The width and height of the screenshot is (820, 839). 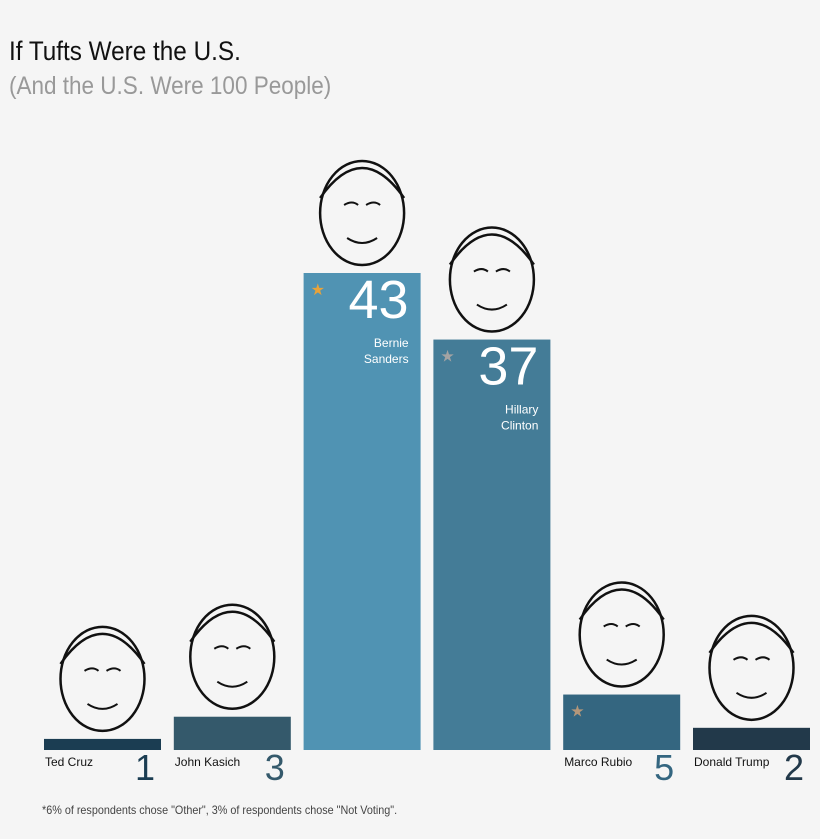 What do you see at coordinates (379, 300) in the screenshot?
I see `value-label: 43` at bounding box center [379, 300].